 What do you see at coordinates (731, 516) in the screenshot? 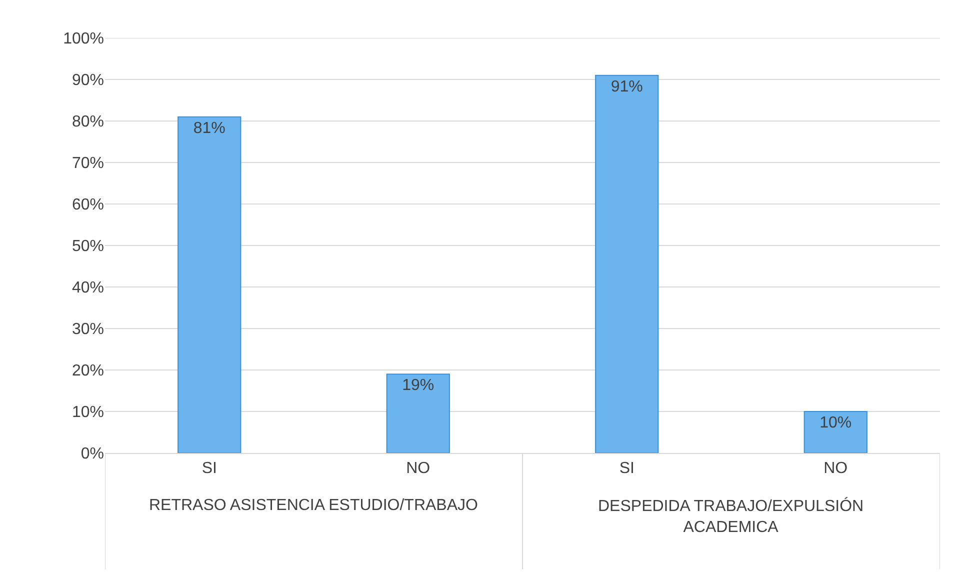
I see `text: DESPEDIDA TRABAJO/EXPULSIÓN ACADEMICA` at bounding box center [731, 516].